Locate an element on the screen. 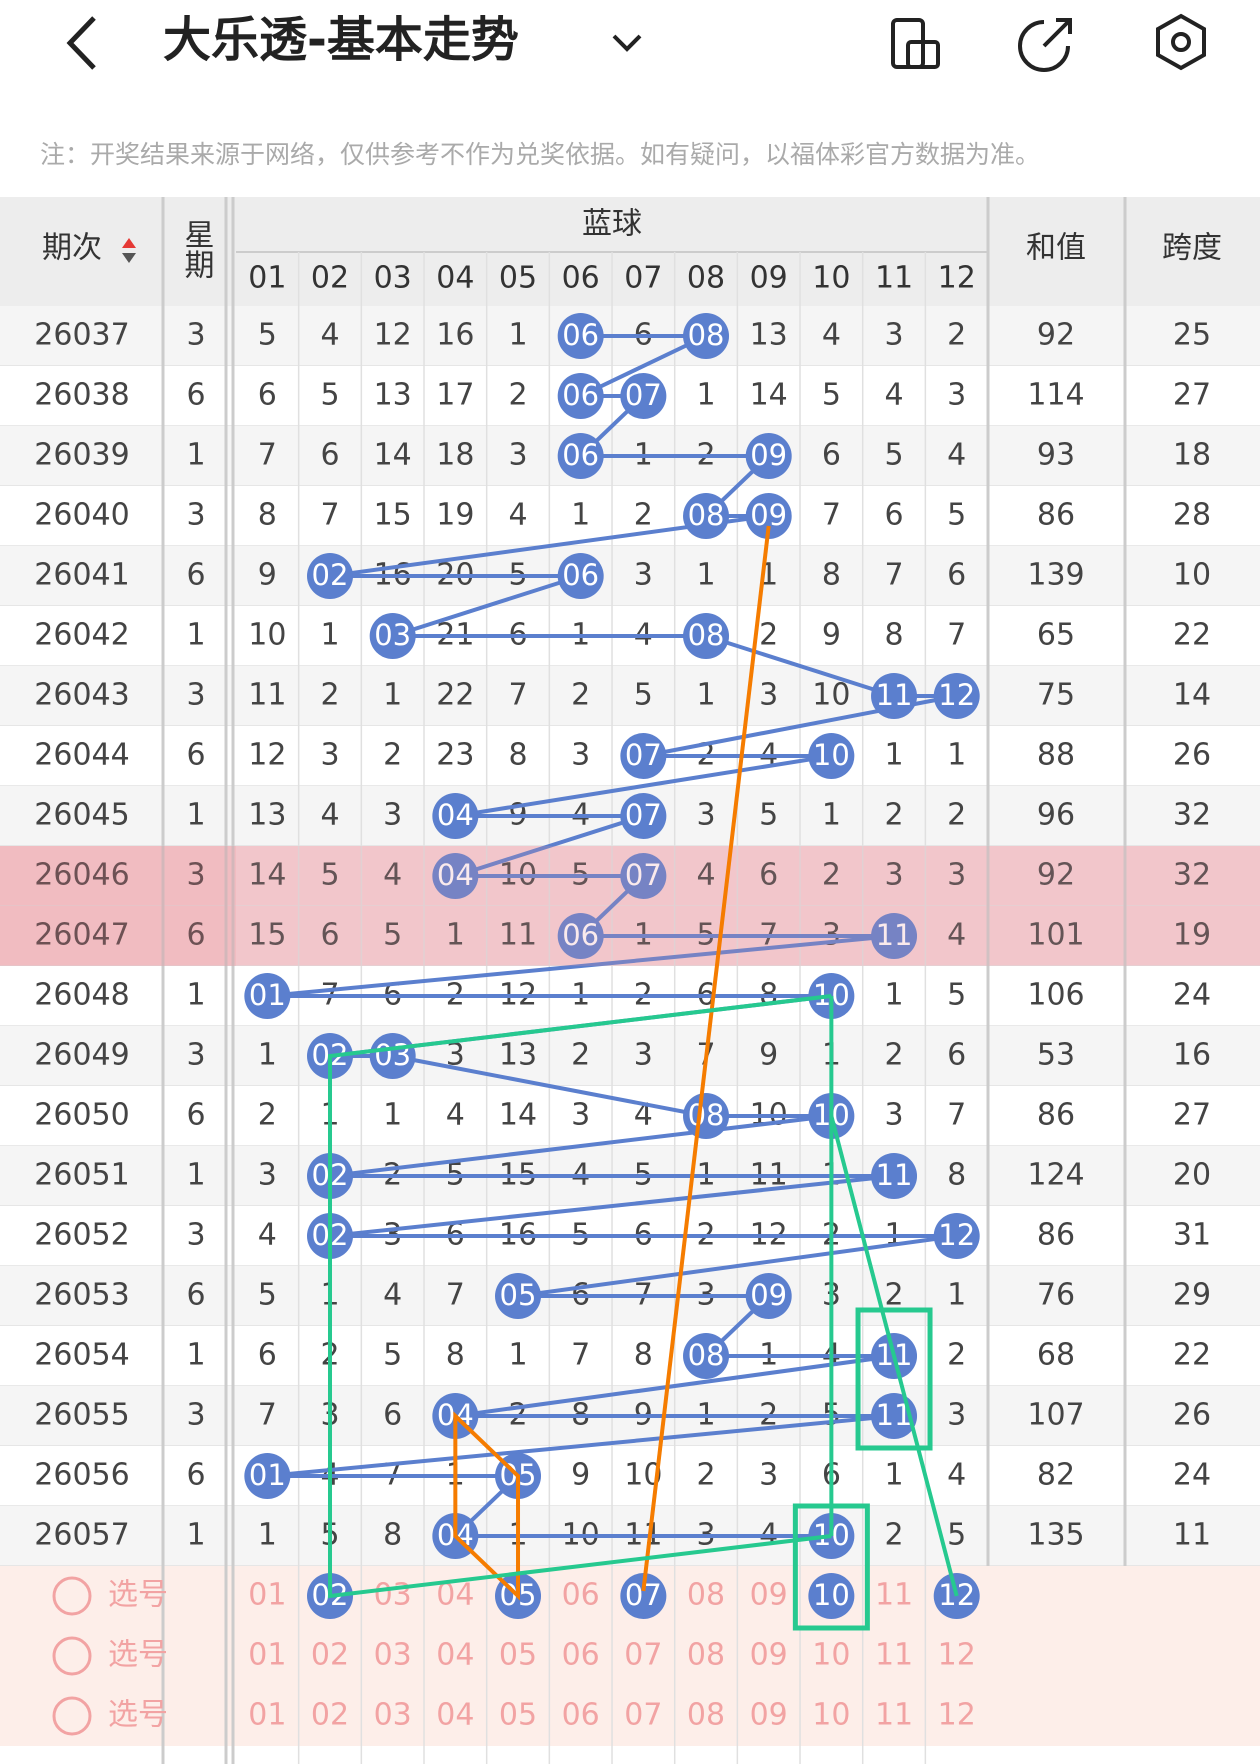  period: 26044 is located at coordinates (81, 755).